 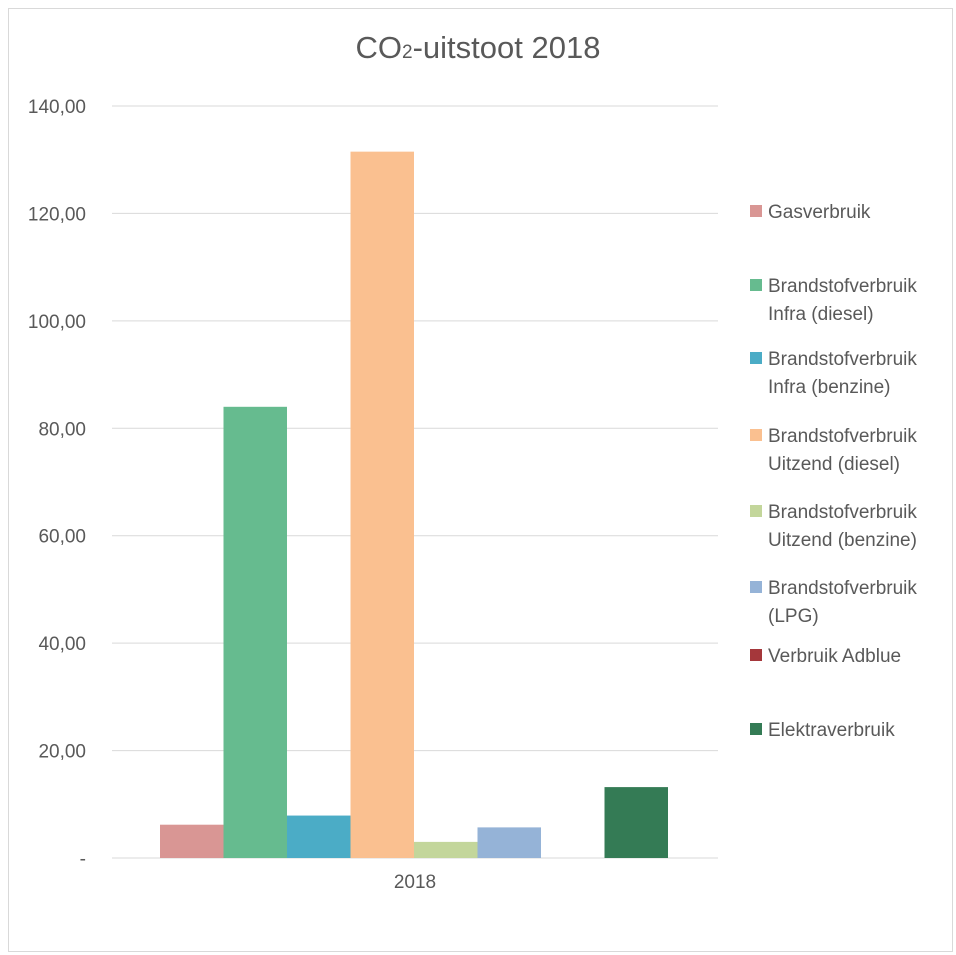 I want to click on y-tick-label: 80,00, so click(x=62, y=429).